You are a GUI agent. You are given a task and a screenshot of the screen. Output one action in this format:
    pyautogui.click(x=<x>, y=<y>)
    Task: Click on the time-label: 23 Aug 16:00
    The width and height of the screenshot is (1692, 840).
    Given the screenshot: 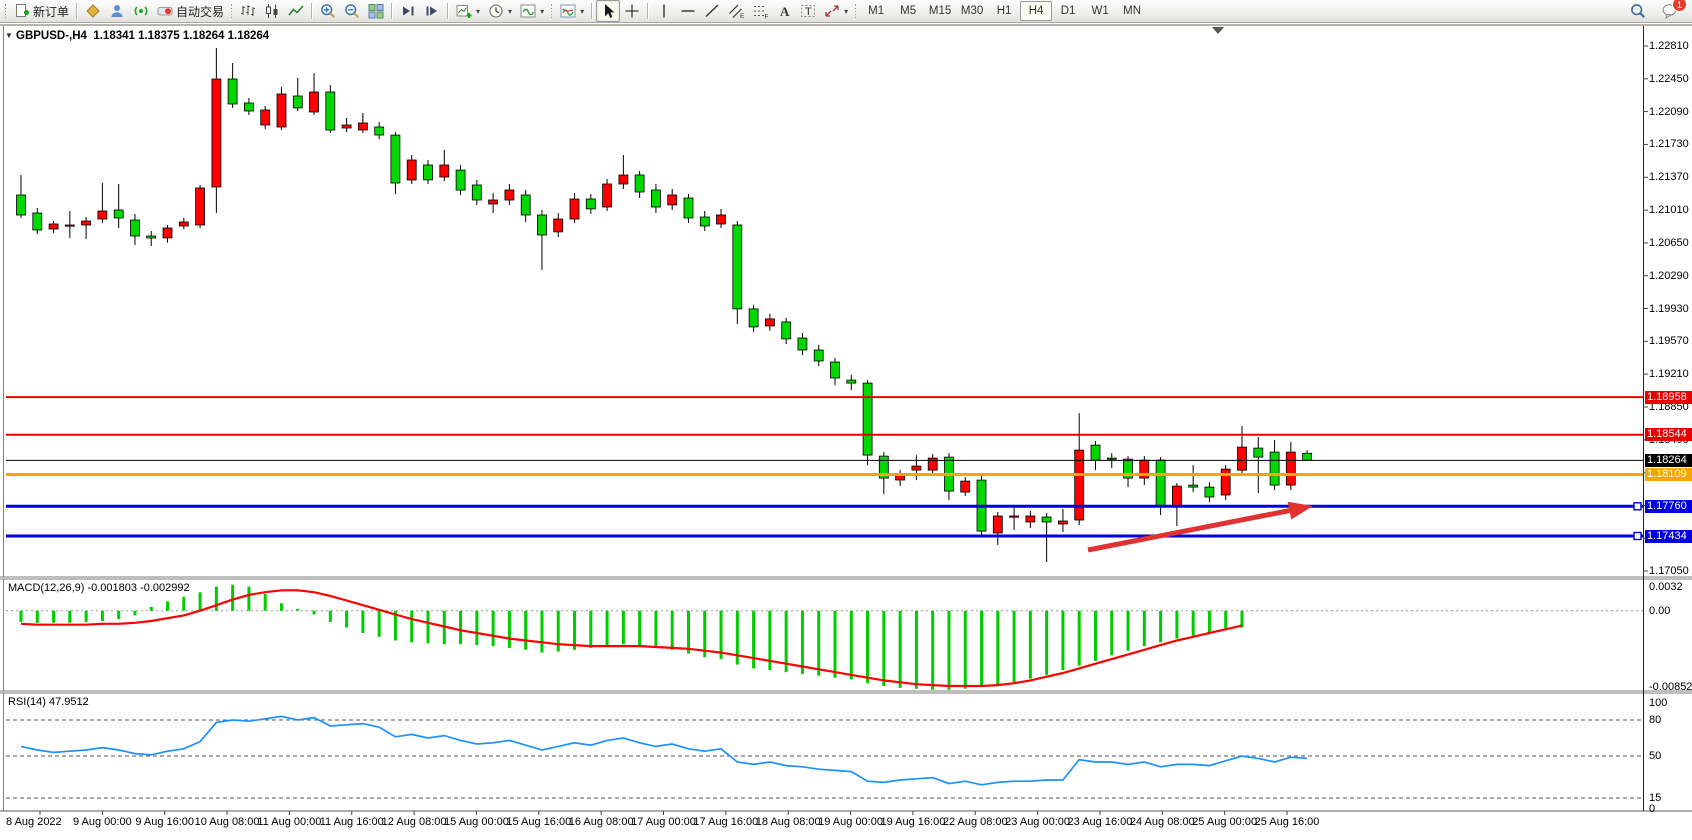 What is the action you would take?
    pyautogui.click(x=1100, y=822)
    